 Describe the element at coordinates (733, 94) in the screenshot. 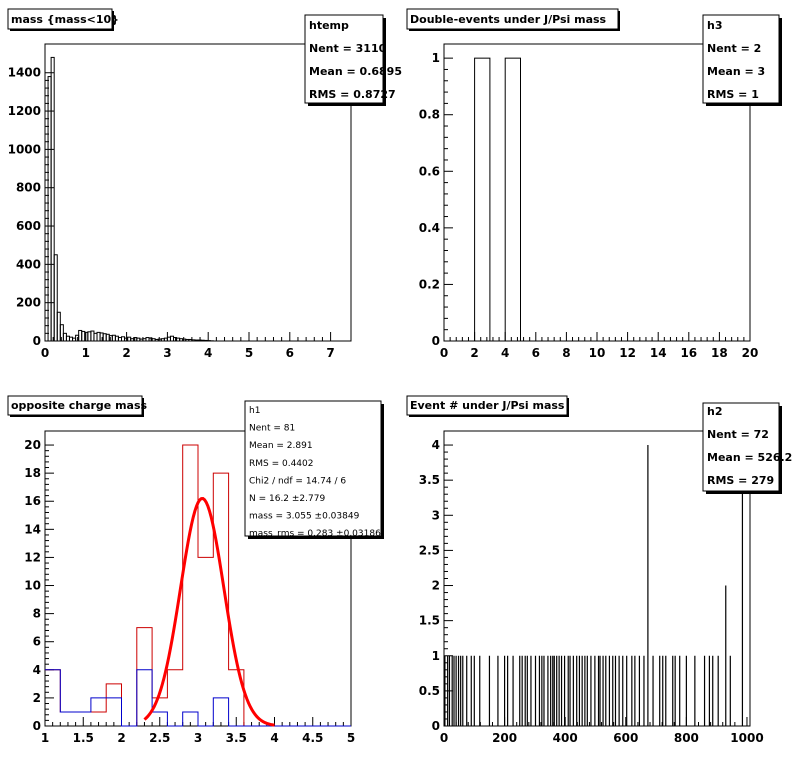

I see `stats-row: RMS = 1` at that location.